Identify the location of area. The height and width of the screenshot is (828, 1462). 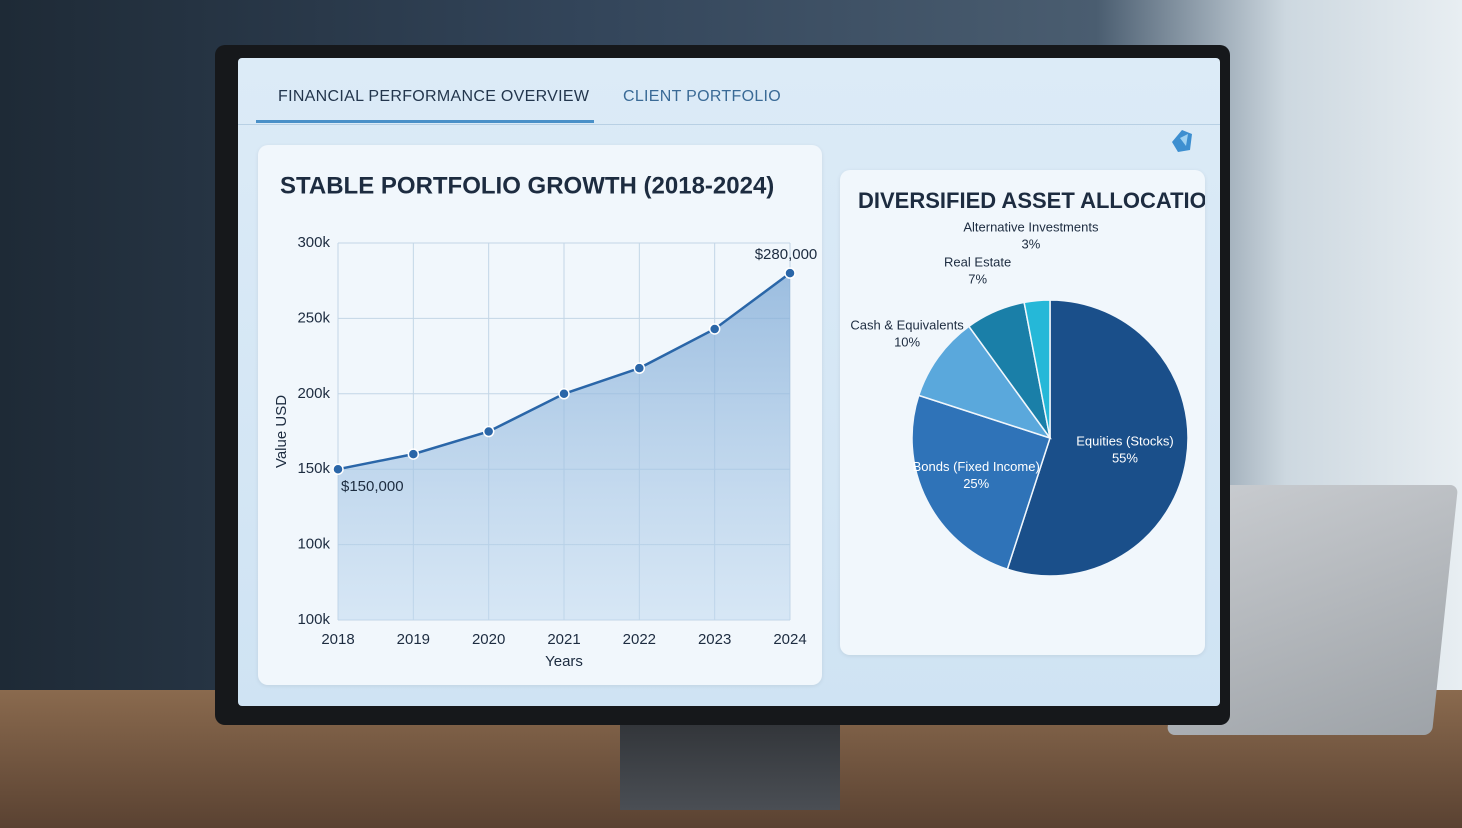
(564, 446).